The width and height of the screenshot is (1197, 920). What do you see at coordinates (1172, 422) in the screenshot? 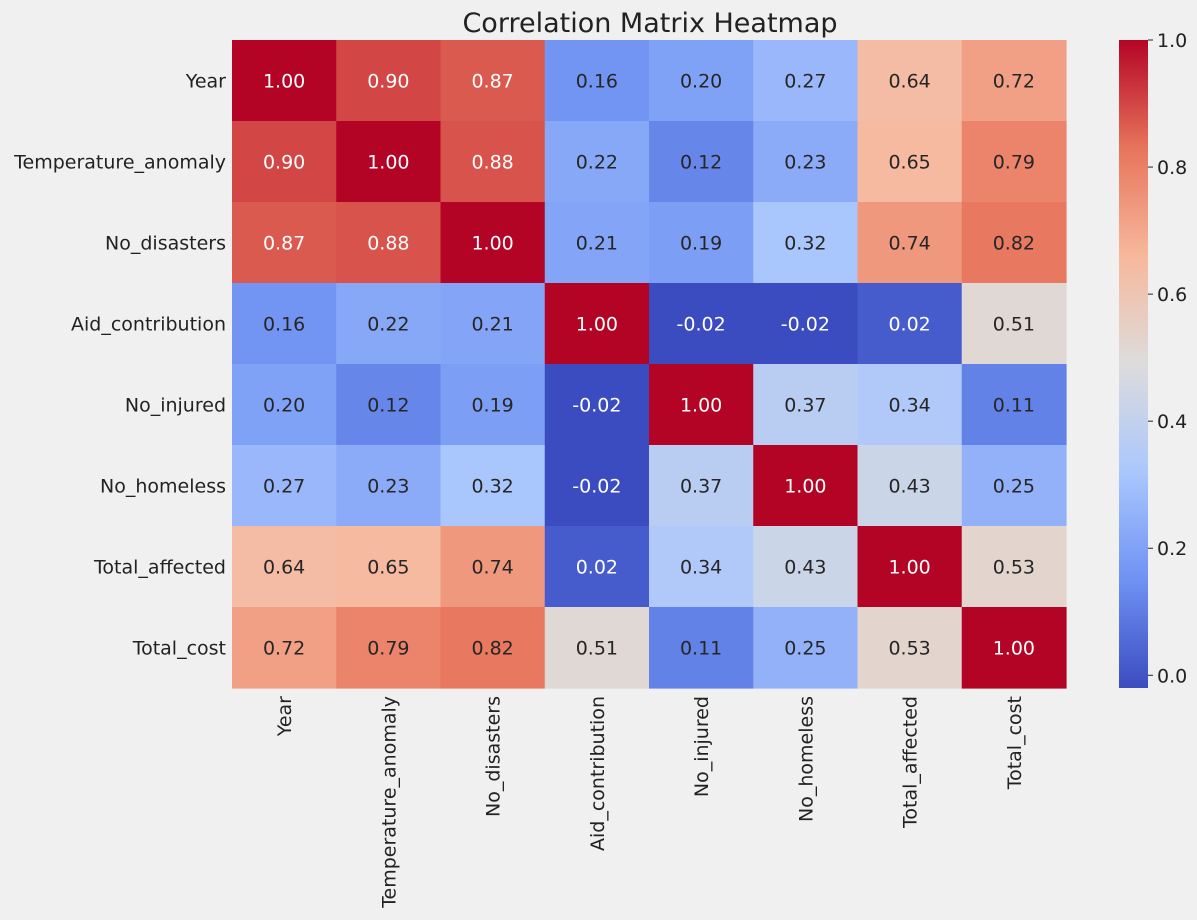
I see `colorbar-tick-label: 0.4` at bounding box center [1172, 422].